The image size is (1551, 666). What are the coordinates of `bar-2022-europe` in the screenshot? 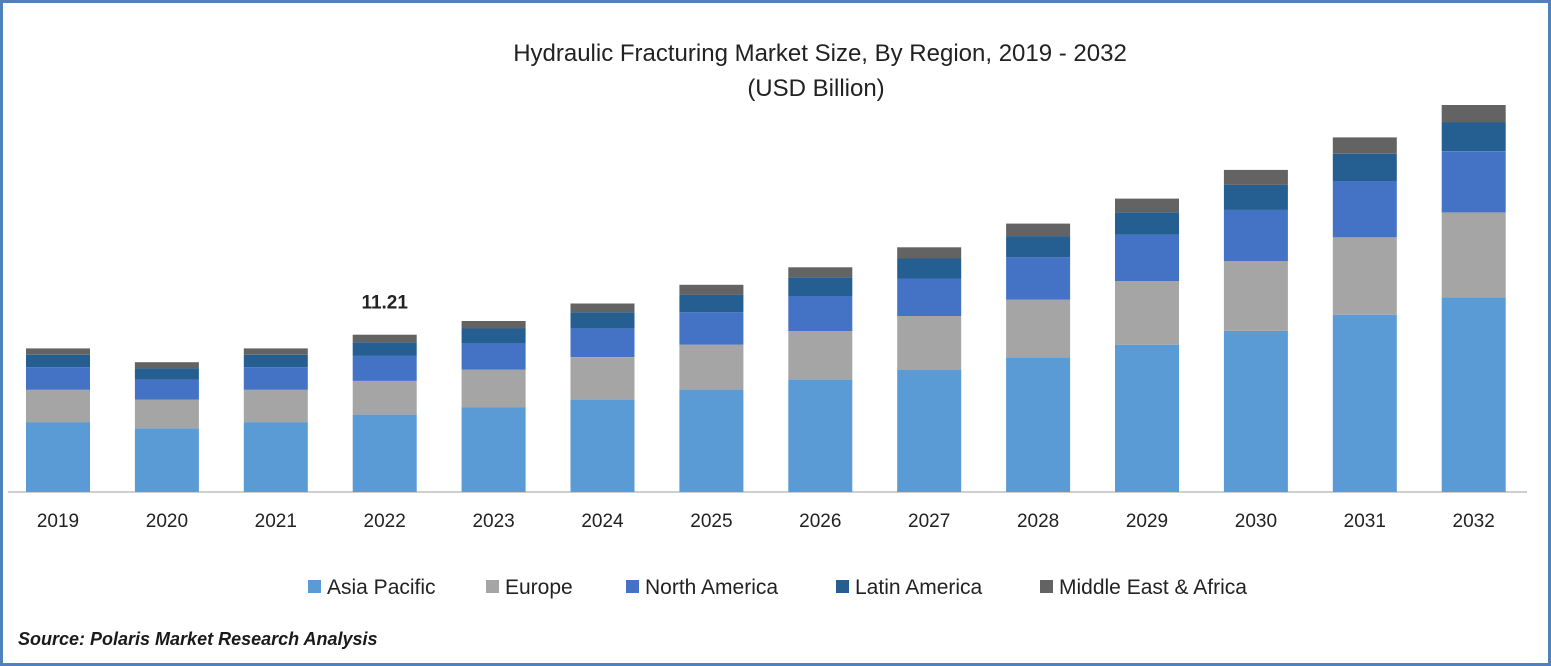 It's located at (384, 397).